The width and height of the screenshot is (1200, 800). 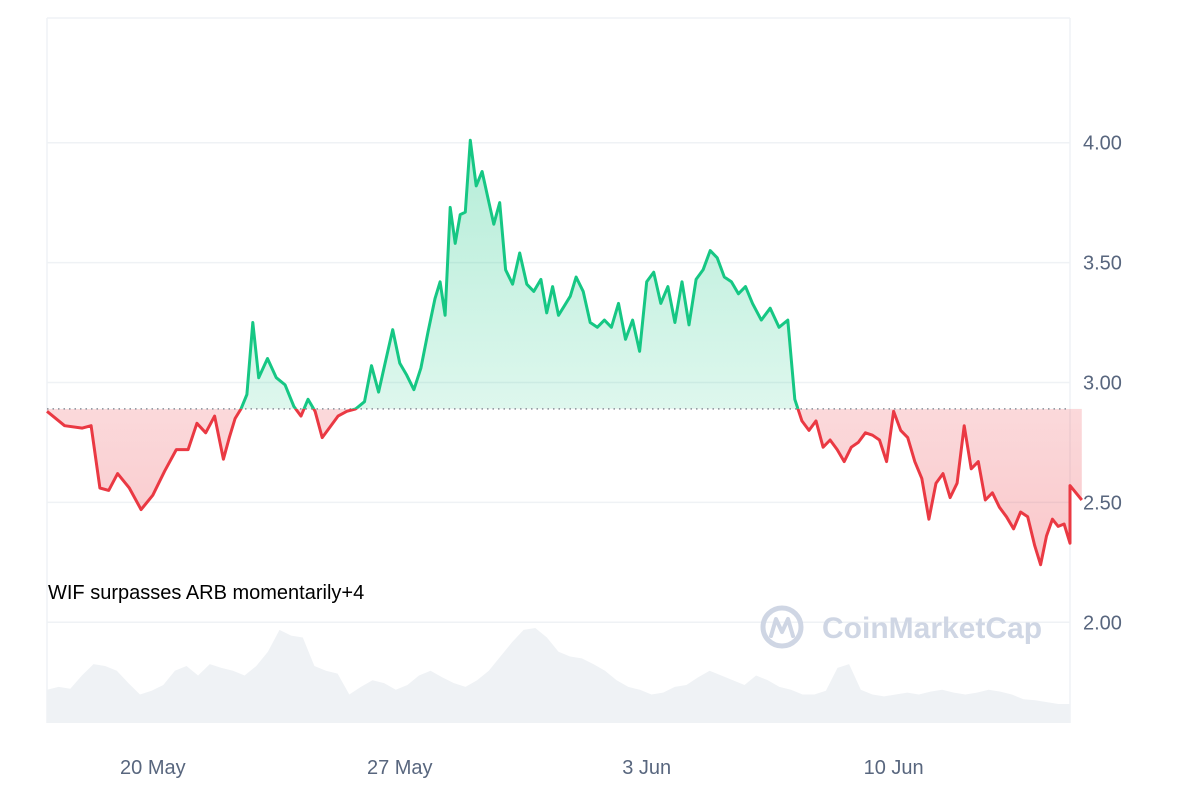 I want to click on coinmarketcap-logo-icon, so click(x=782, y=627).